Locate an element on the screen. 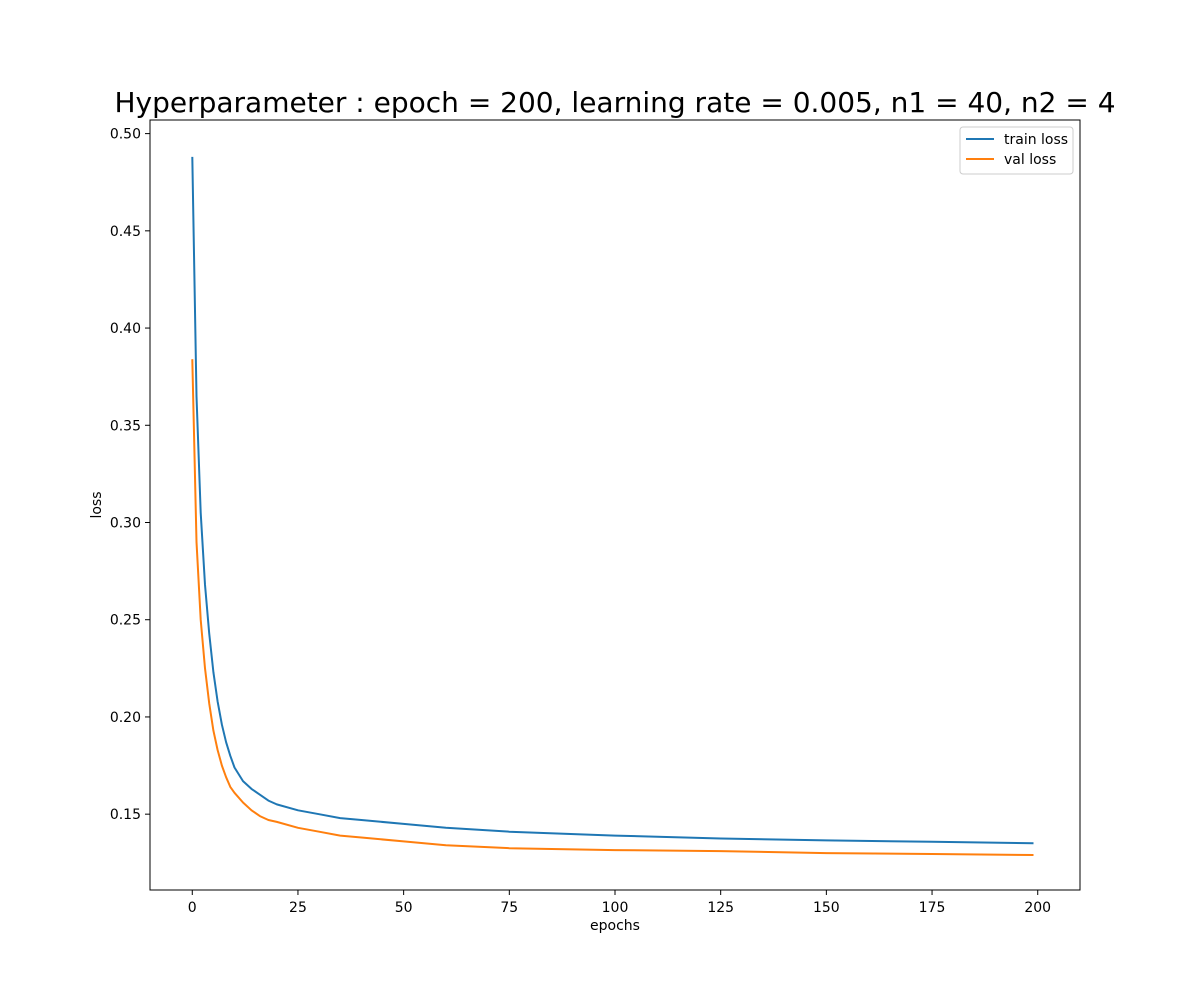 This screenshot has height=1000, width=1200. y-tick-label: 0.25 is located at coordinates (125, 621).